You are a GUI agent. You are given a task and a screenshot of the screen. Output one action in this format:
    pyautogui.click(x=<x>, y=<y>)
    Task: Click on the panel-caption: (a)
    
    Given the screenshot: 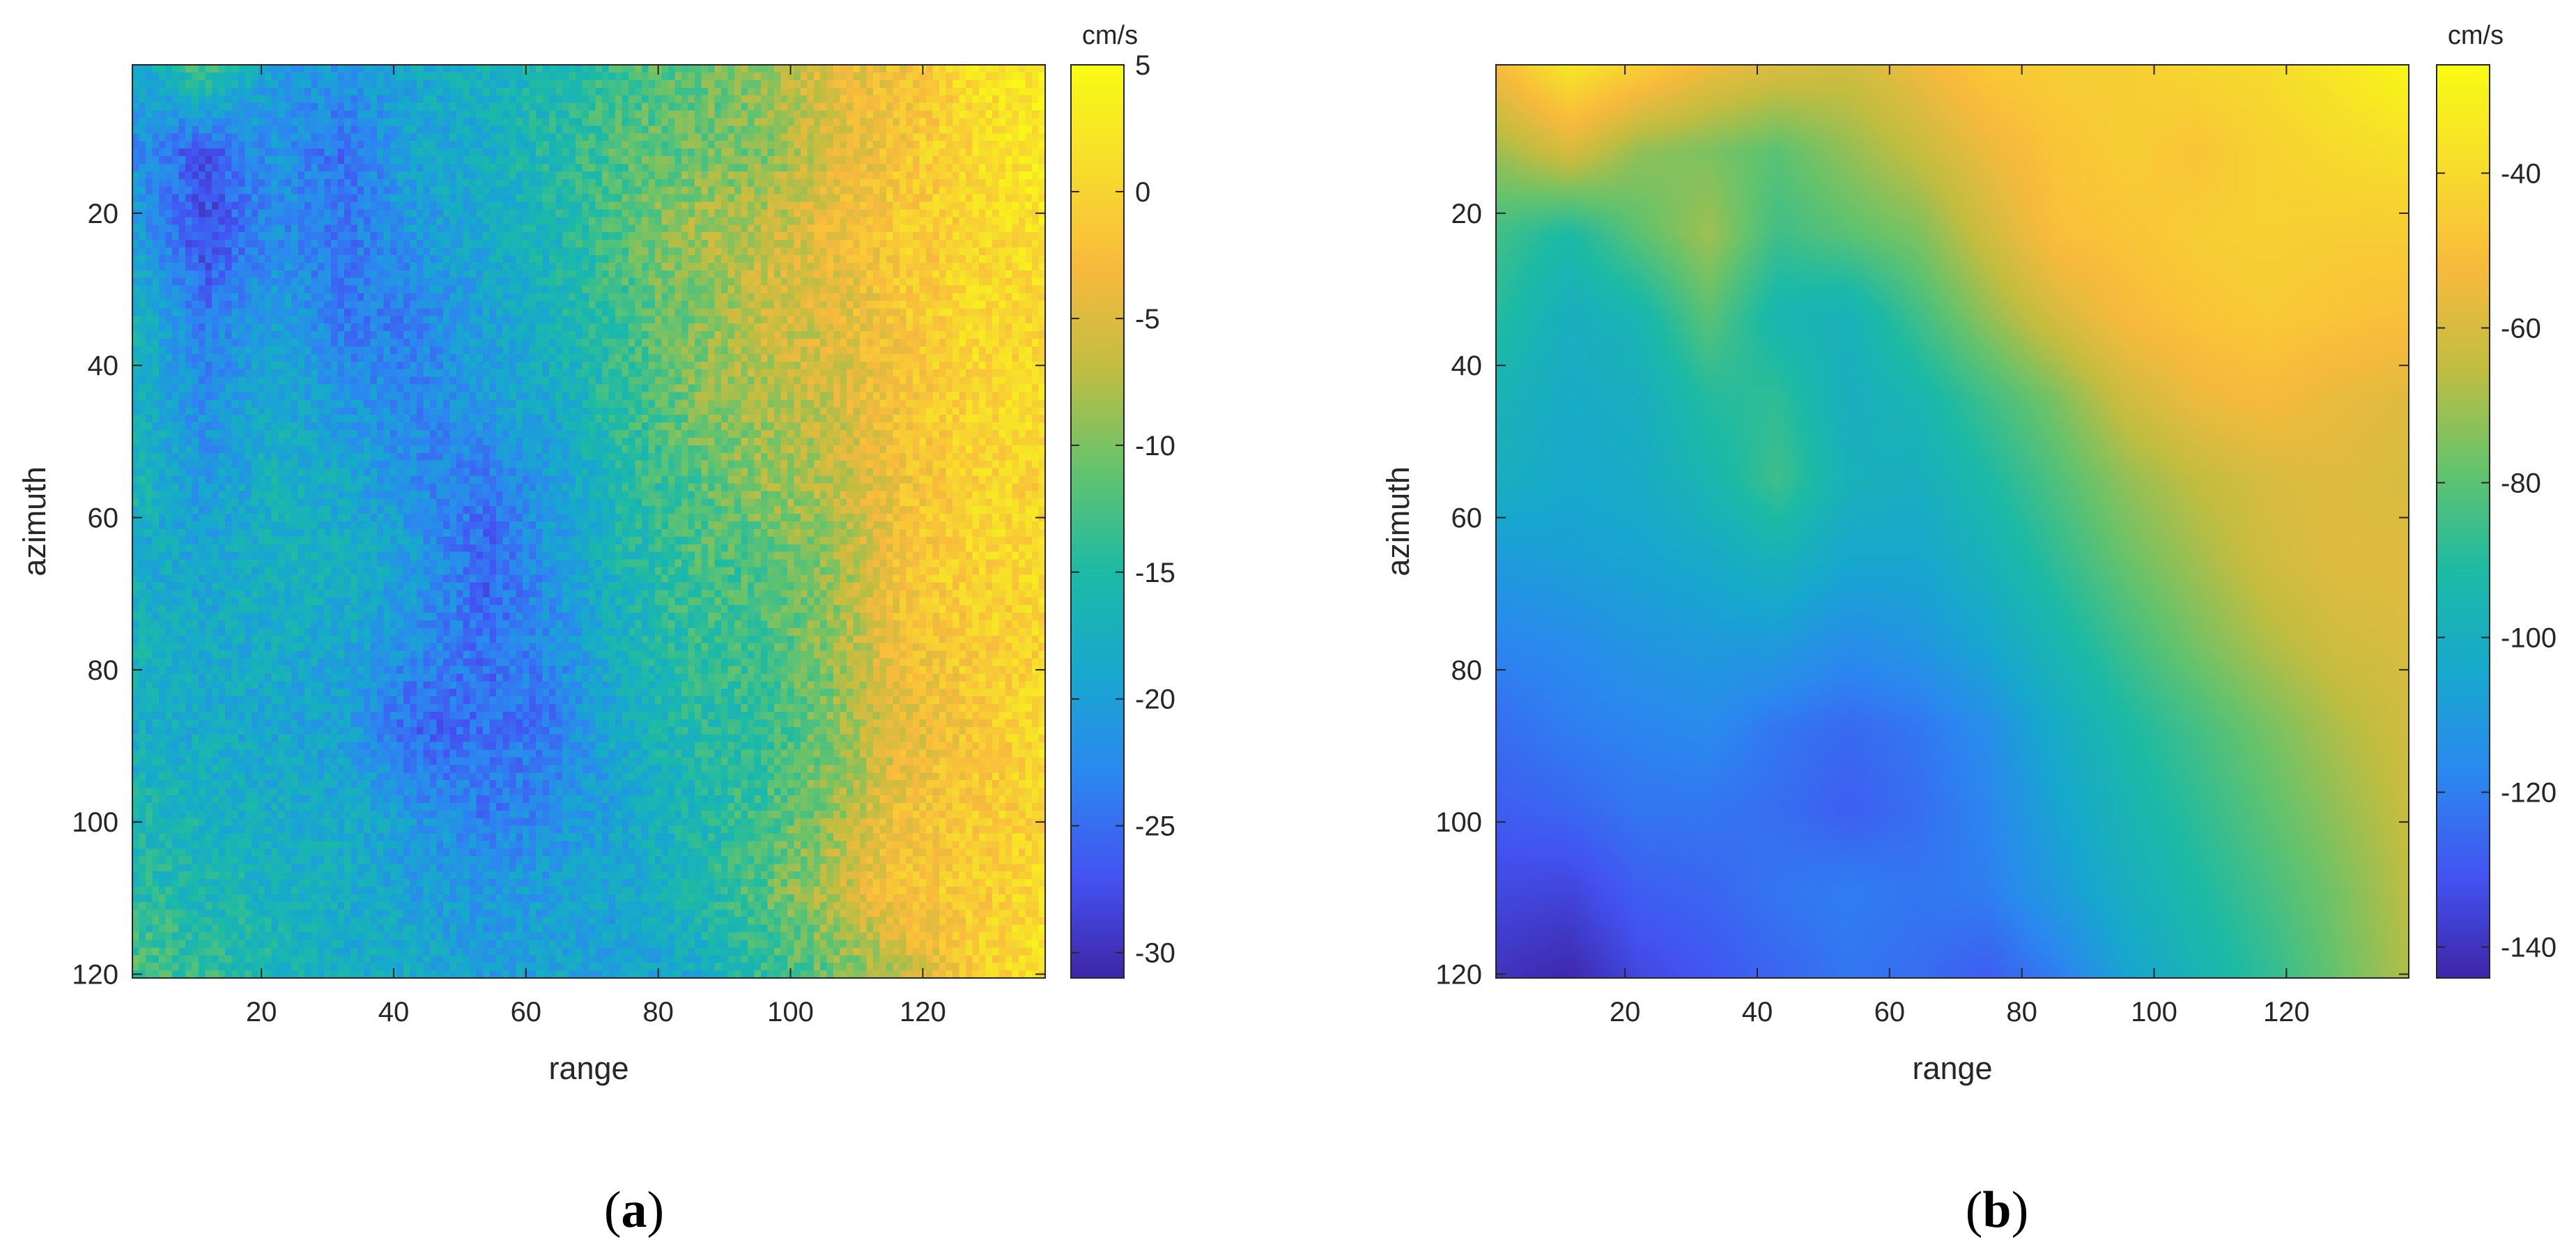 What is the action you would take?
    pyautogui.click(x=634, y=1210)
    